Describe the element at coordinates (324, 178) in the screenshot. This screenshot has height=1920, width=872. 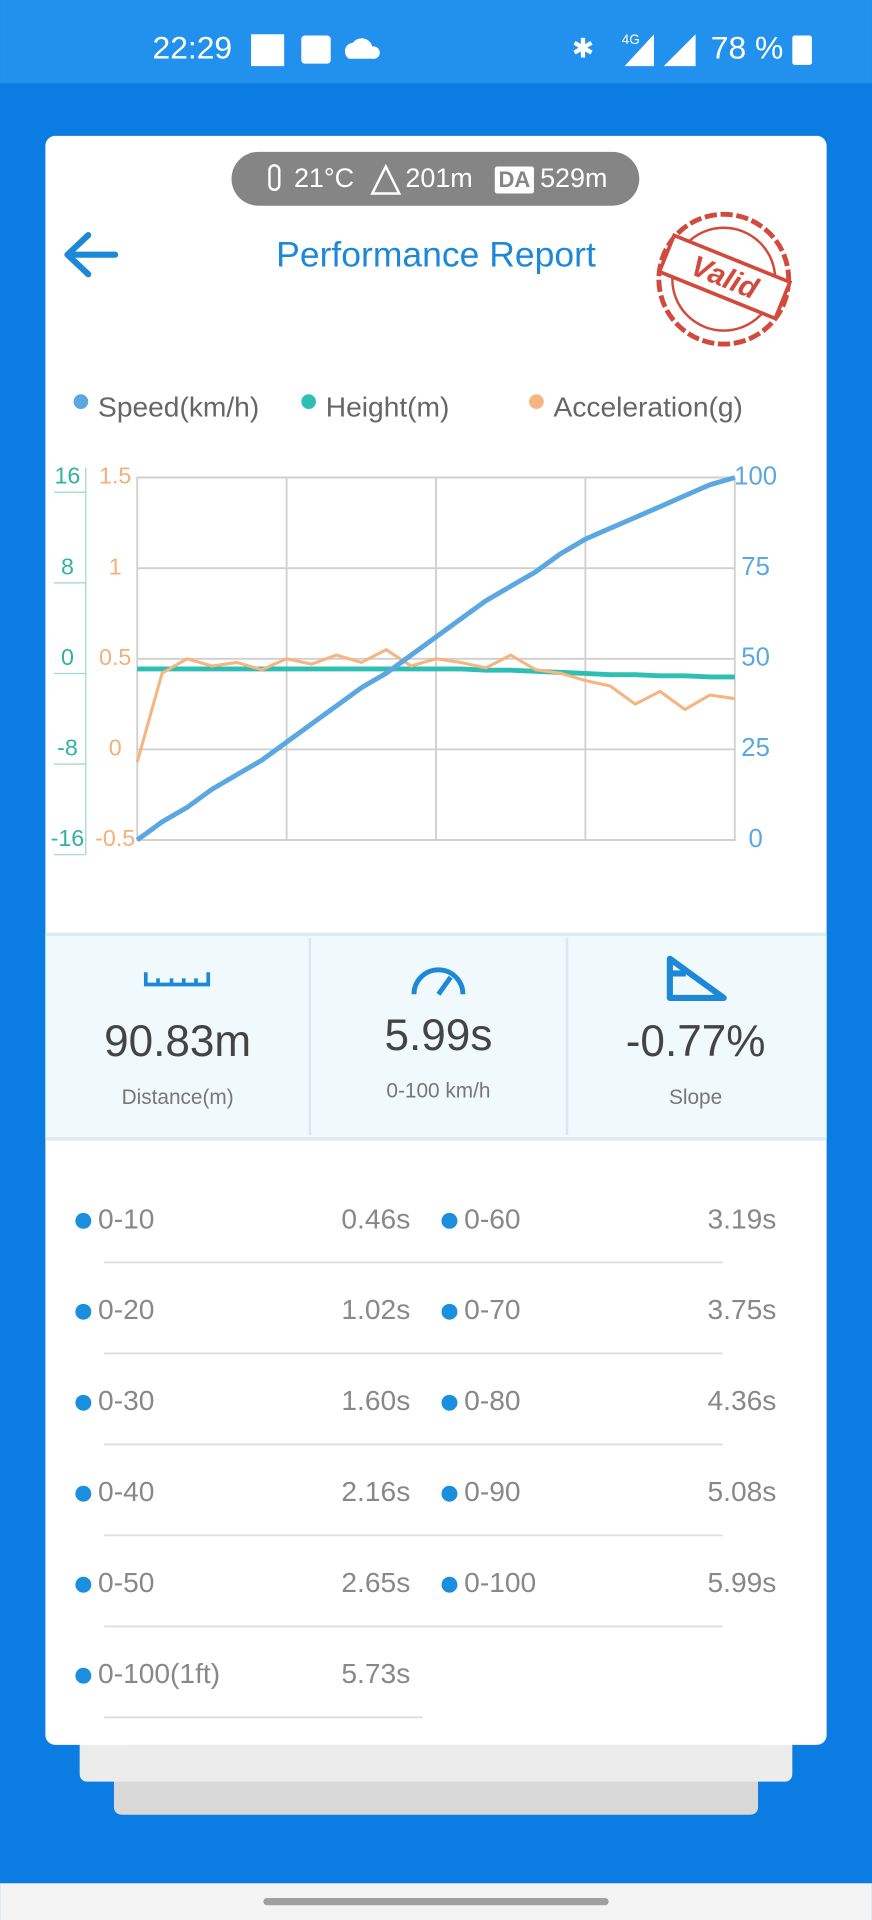
I see `temperature: 21°C` at that location.